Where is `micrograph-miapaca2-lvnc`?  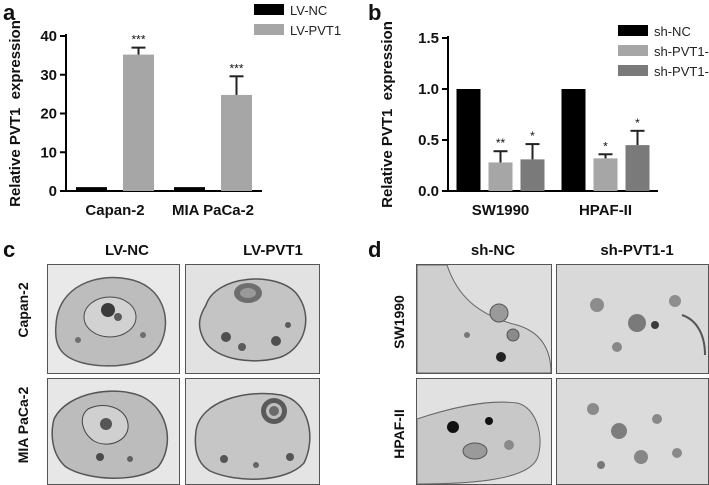
micrograph-miapaca2-lvnc is located at coordinates (113, 431).